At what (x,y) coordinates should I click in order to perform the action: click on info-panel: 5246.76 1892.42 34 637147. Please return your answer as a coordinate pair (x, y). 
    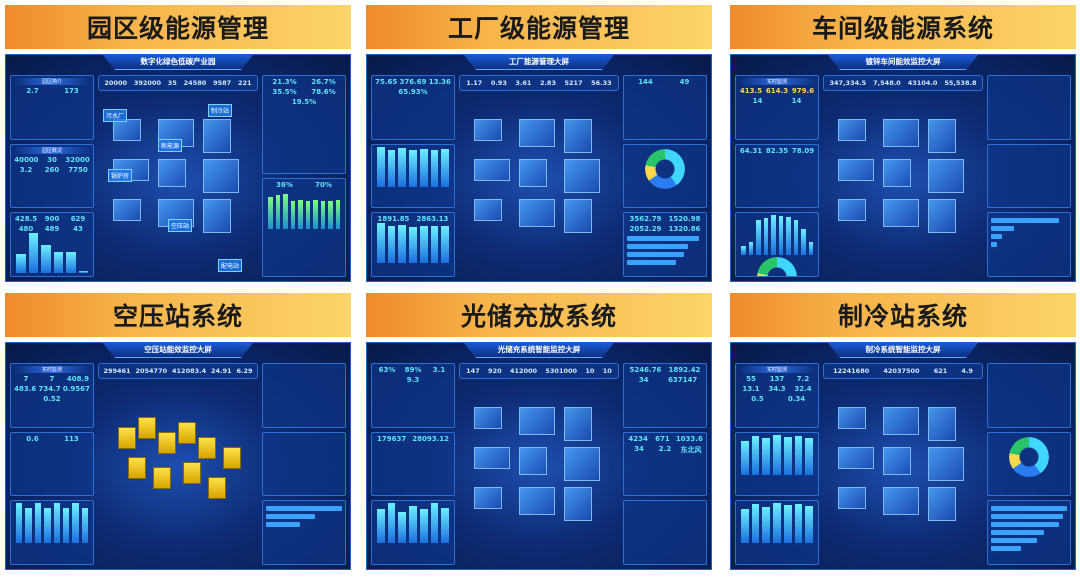
    Looking at the image, I should click on (665, 395).